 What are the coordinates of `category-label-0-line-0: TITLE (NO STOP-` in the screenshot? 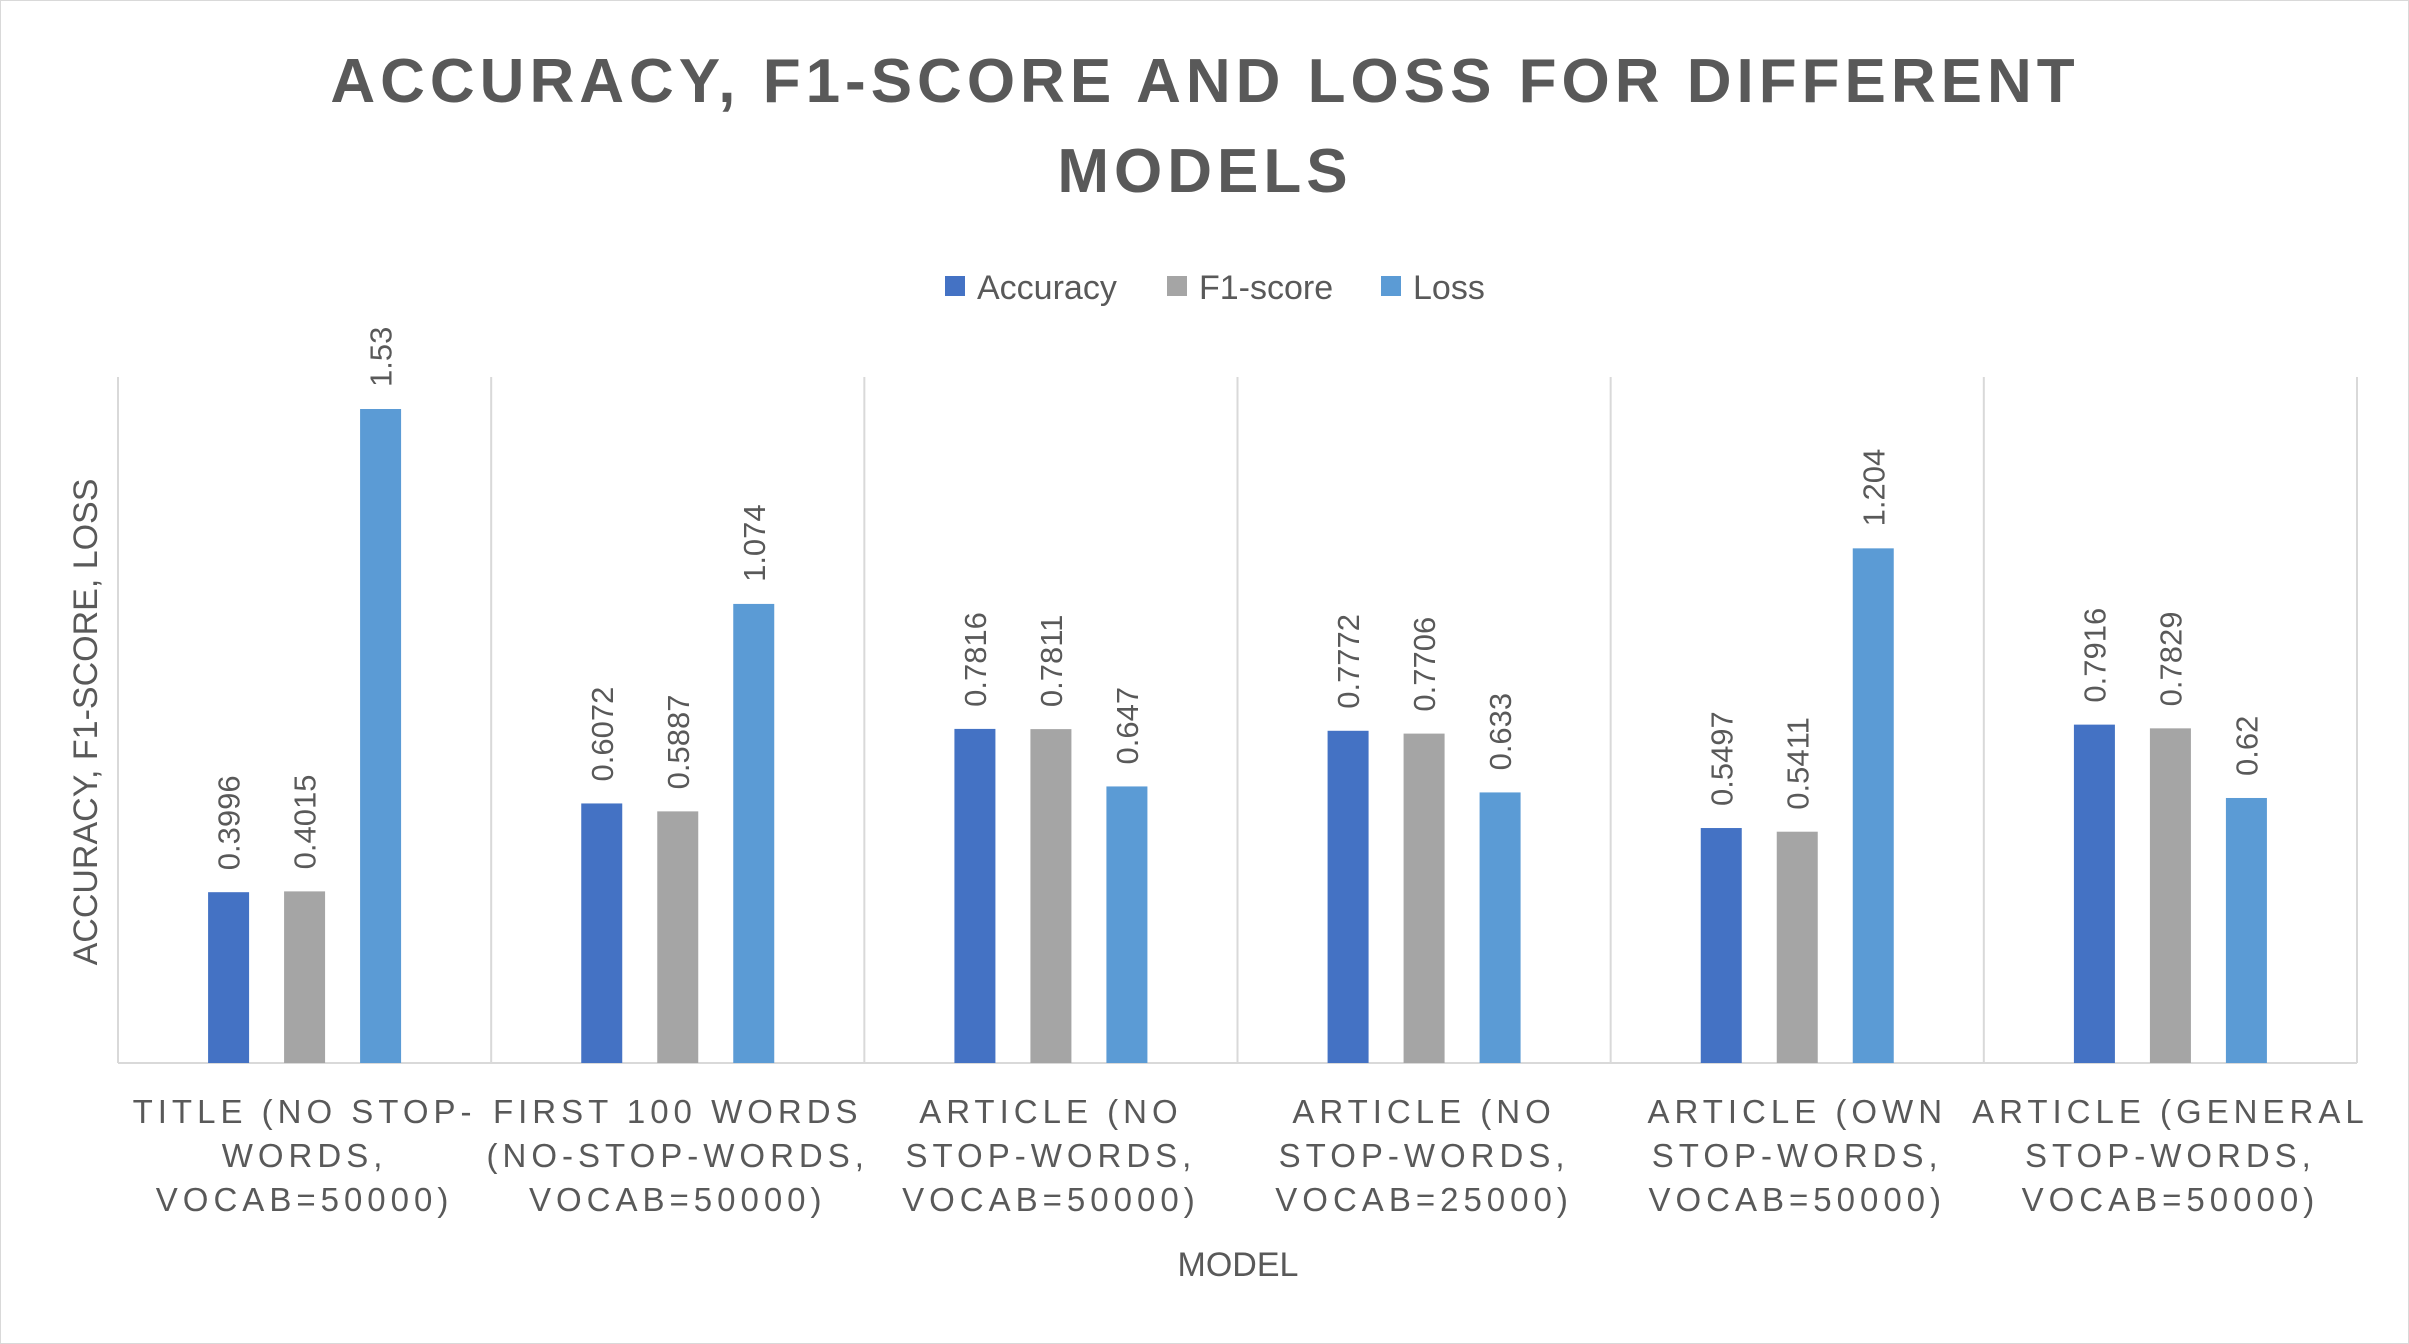 It's located at (305, 1111).